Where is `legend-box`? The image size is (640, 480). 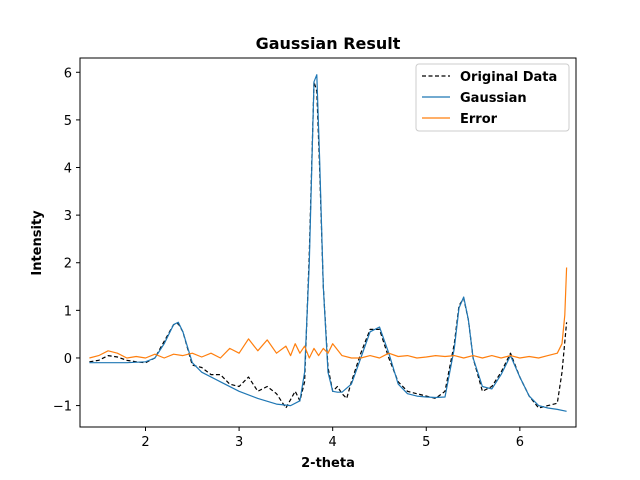 legend-box is located at coordinates (492, 97).